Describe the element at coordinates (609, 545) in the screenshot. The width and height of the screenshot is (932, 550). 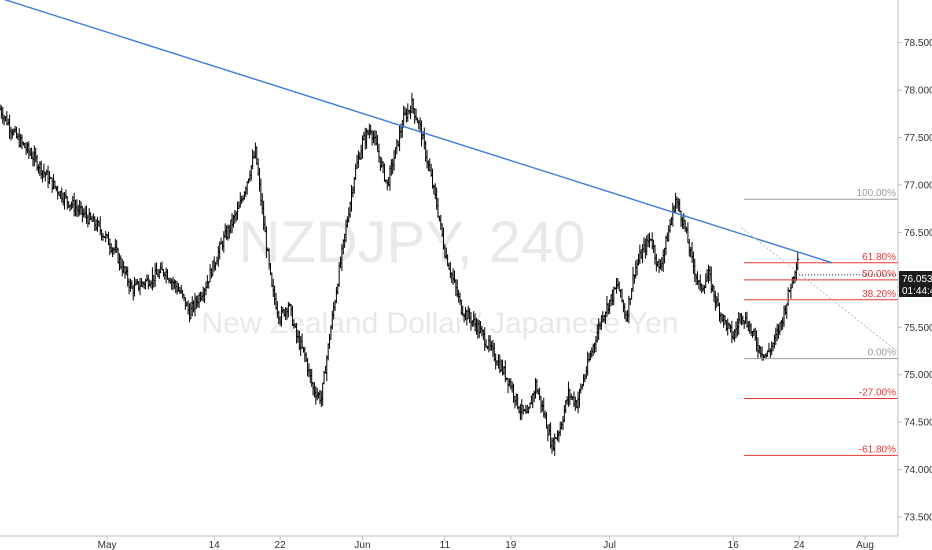
I see `time-tick-label: Jul` at that location.